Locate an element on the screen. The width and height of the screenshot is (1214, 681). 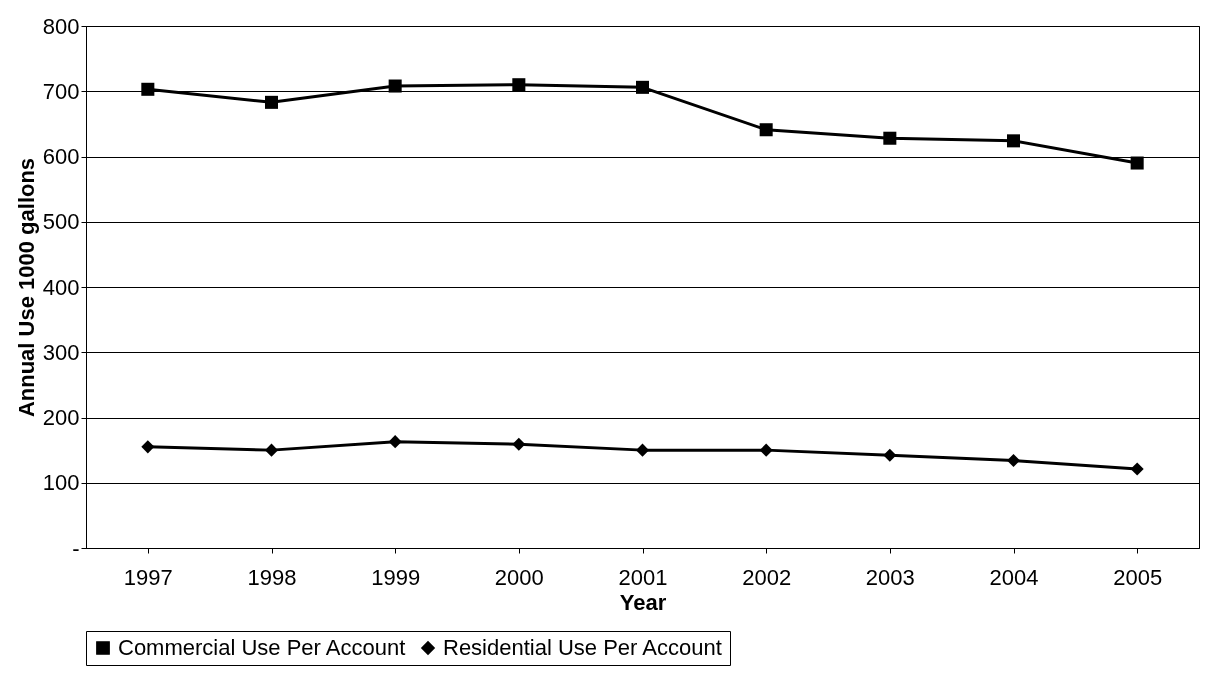
x-tick-label: 2004 is located at coordinates (1014, 577).